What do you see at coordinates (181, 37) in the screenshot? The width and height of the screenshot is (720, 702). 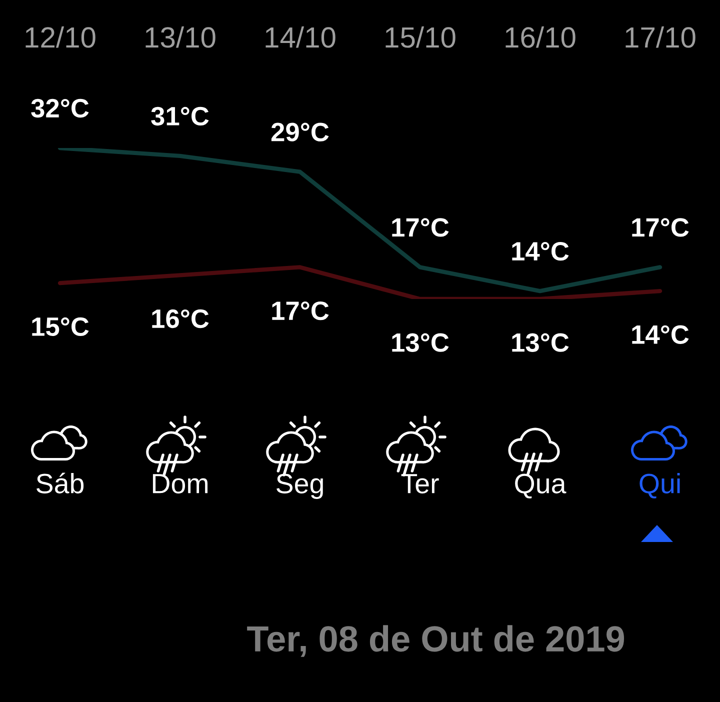 I see `x-tick-label: 13/10` at bounding box center [181, 37].